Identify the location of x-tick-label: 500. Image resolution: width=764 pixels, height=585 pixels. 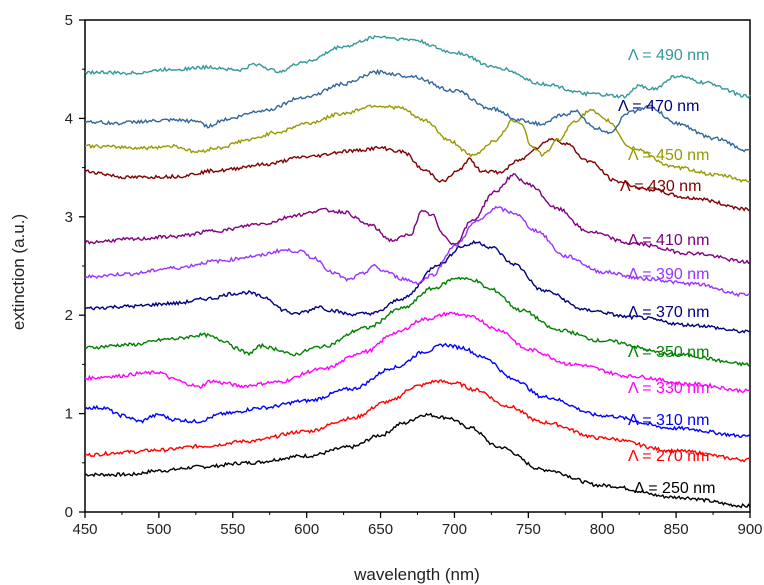
(158, 529).